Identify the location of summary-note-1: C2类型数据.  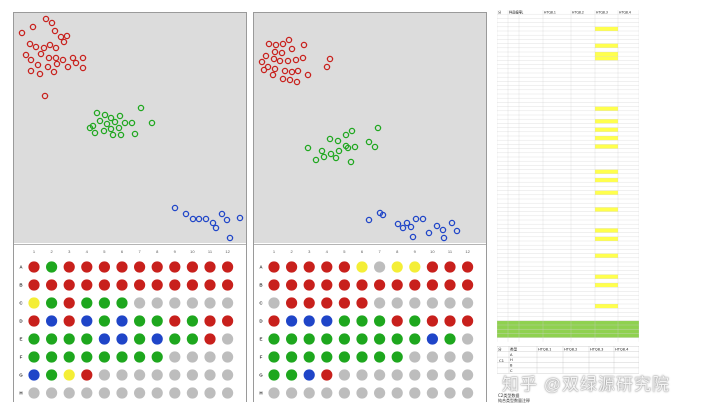
(509, 395).